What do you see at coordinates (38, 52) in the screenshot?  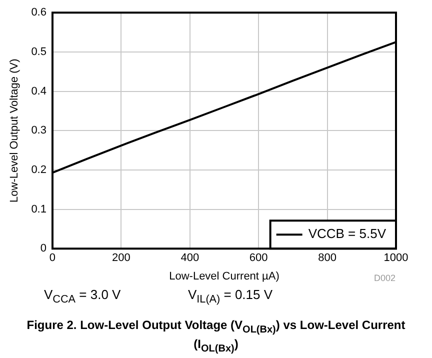 I see `y-tick-label: 0.5` at bounding box center [38, 52].